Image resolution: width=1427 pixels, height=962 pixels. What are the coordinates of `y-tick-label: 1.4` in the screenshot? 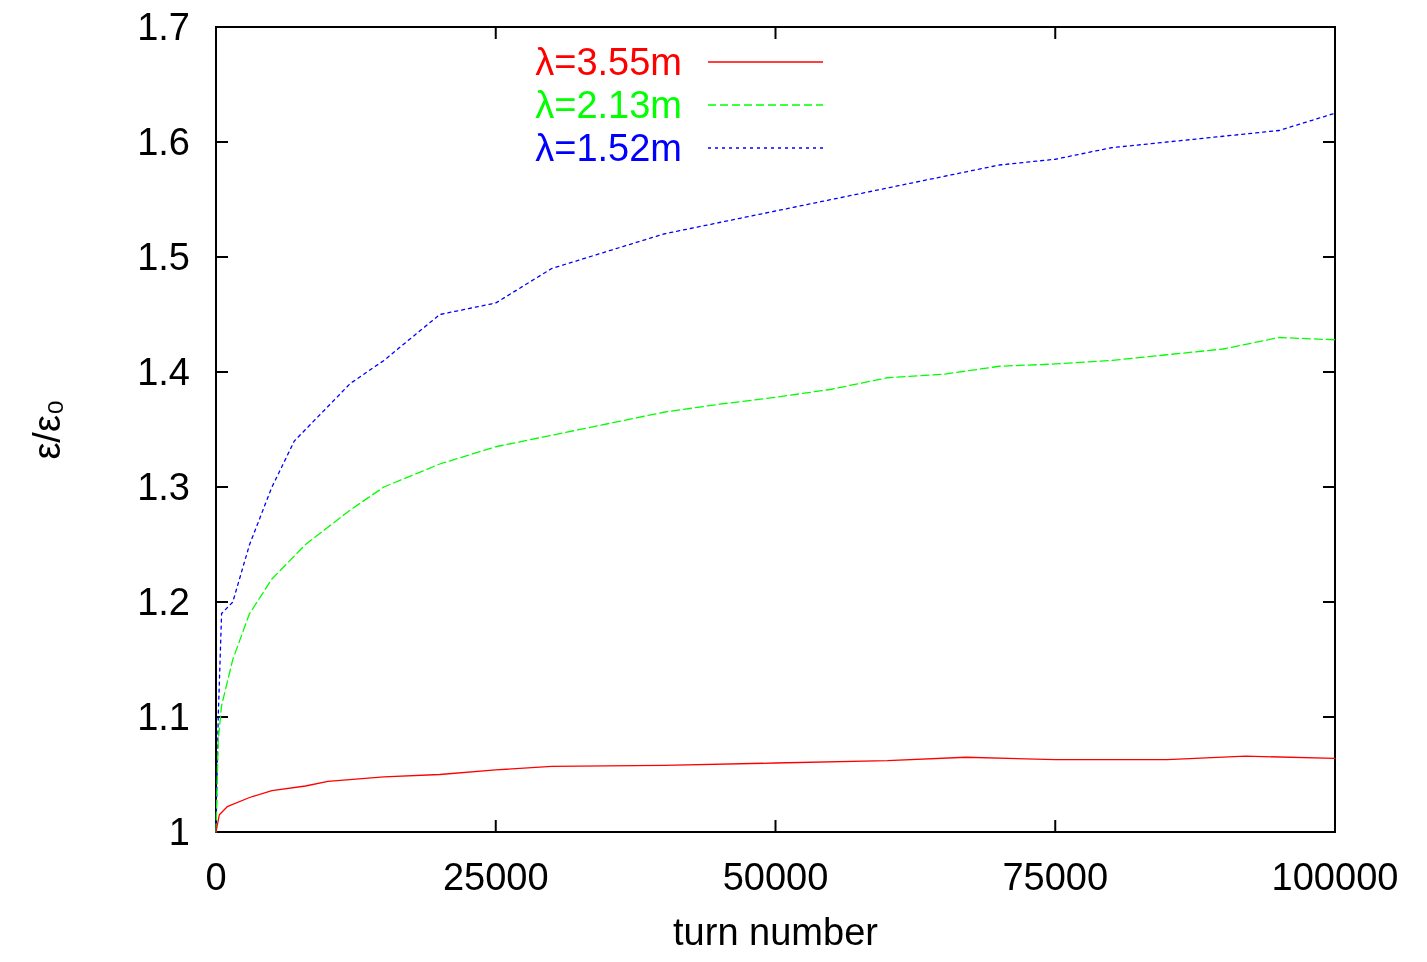 It's located at (163, 372).